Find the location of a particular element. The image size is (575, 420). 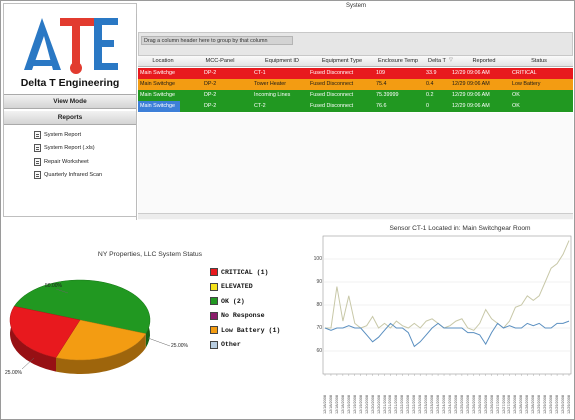

pie-chart is located at coordinates (90, 326).